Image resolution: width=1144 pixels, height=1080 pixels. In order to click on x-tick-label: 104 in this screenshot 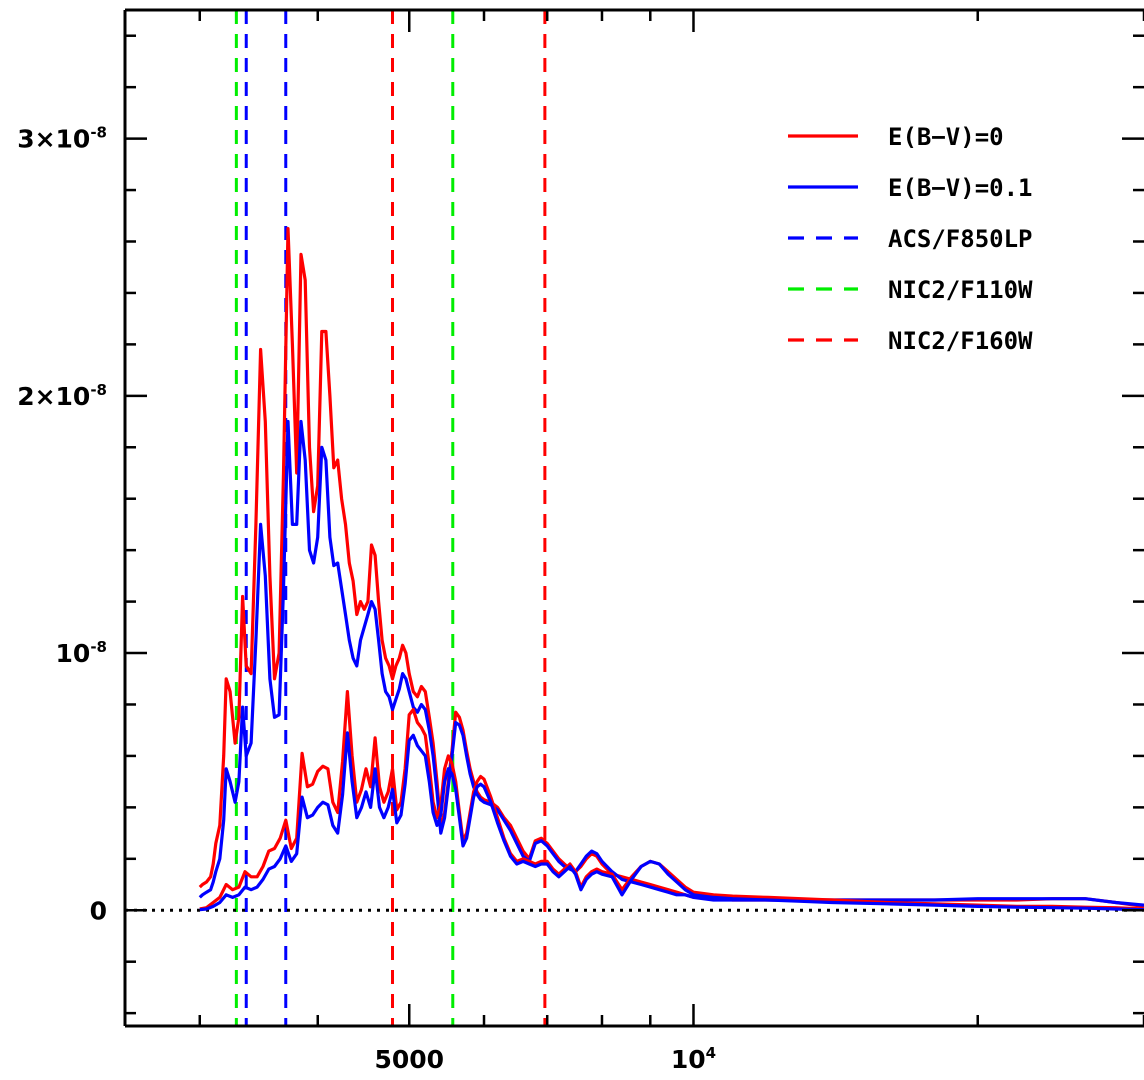, I will do `click(693, 1059)`.